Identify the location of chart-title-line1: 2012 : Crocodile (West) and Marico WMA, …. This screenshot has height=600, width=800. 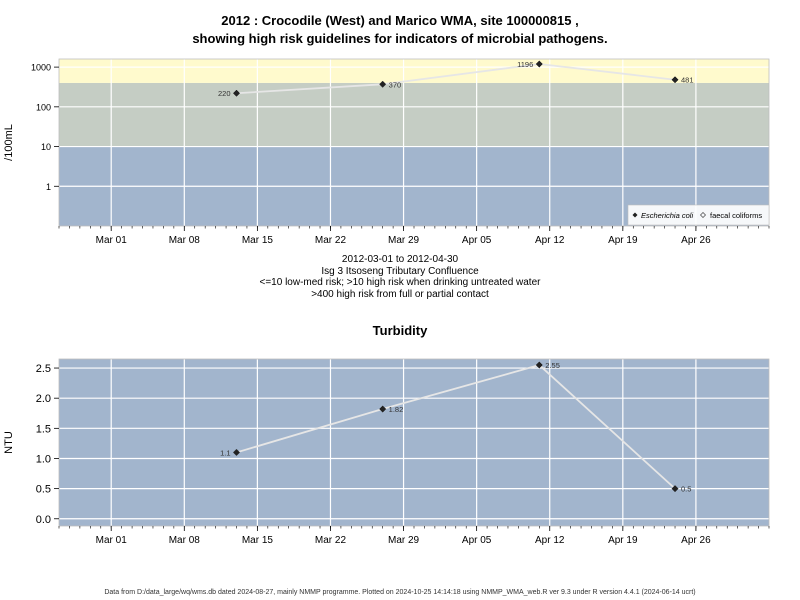
(400, 20).